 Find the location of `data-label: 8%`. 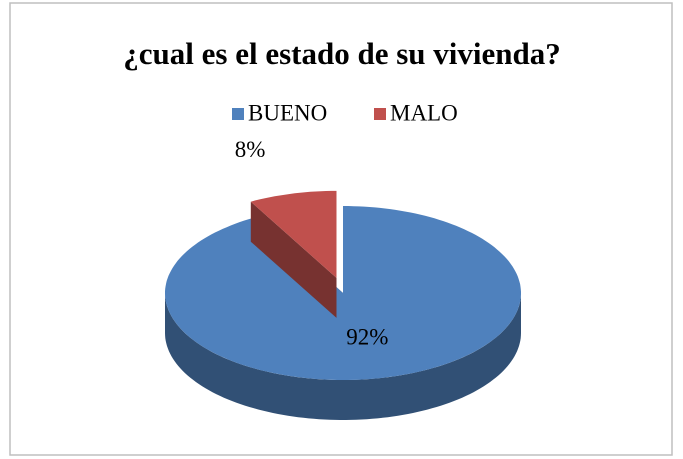

data-label: 8% is located at coordinates (250, 149).